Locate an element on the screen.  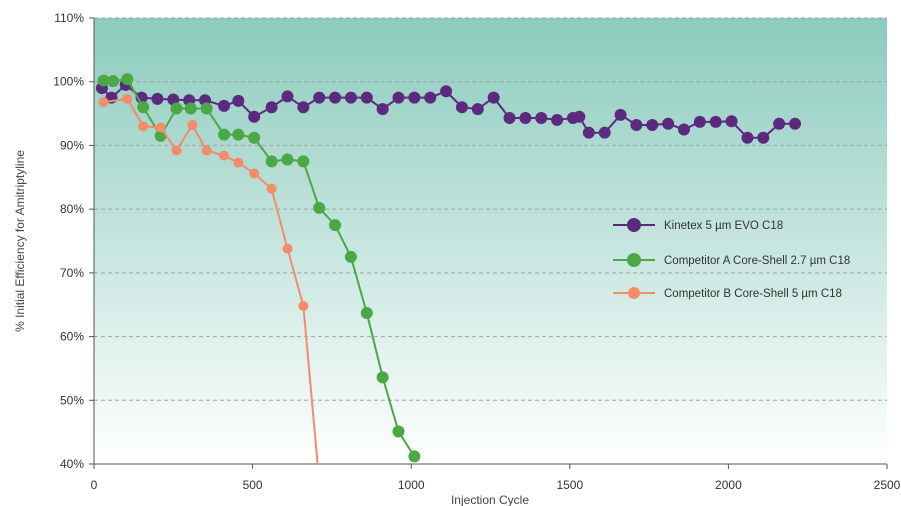
legend-label: Competitor A Core-Shell 2.7 µm C18 is located at coordinates (757, 261).